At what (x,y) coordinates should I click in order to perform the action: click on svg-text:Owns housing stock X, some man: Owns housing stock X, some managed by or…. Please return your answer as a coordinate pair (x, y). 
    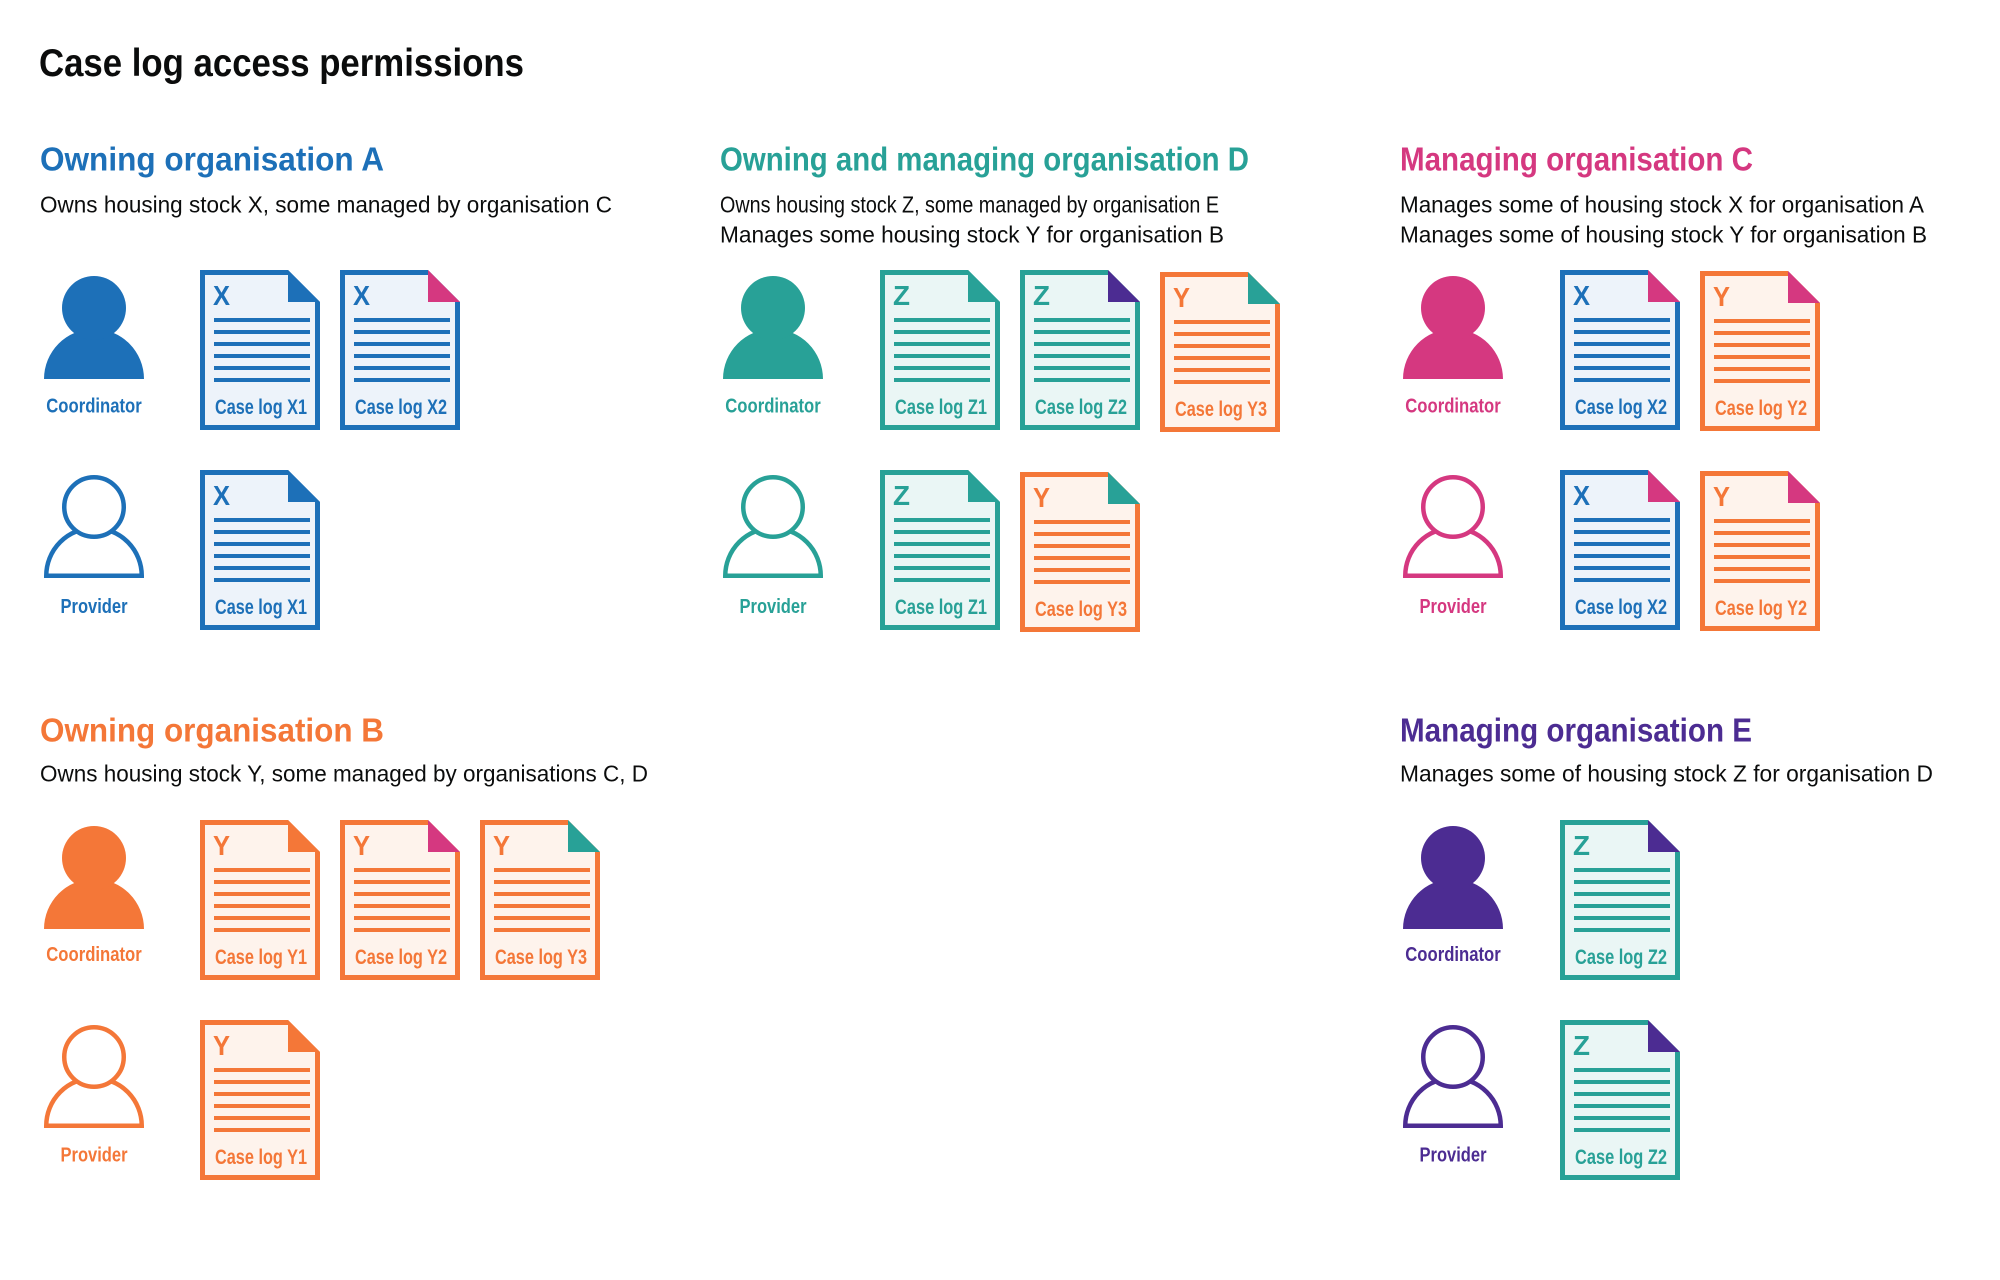
    Looking at the image, I should click on (326, 205).